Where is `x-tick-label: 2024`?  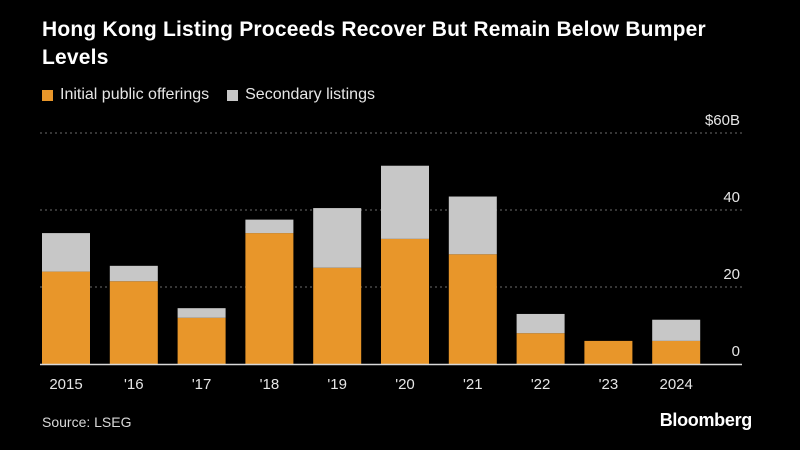 x-tick-label: 2024 is located at coordinates (676, 384).